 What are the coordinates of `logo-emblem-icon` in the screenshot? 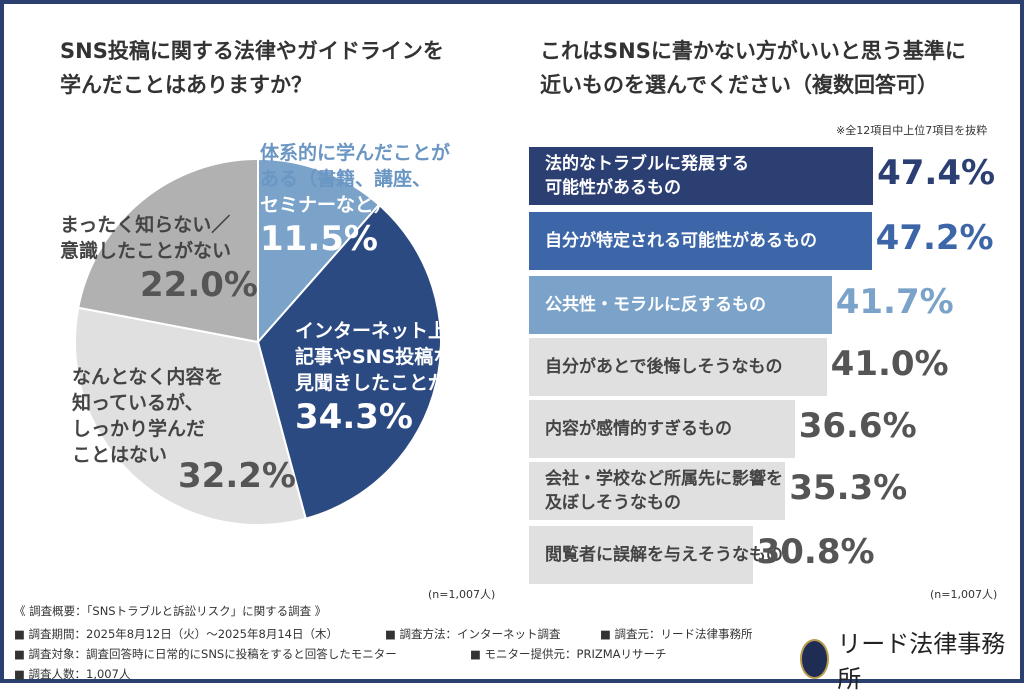 It's located at (815, 659).